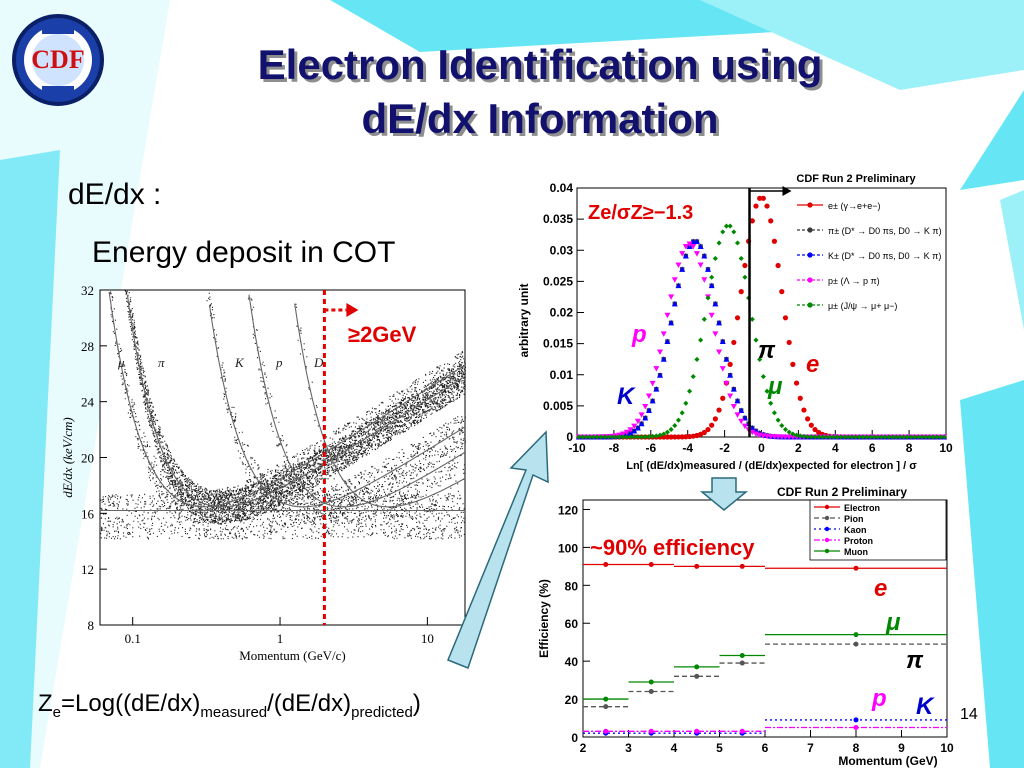 The height and width of the screenshot is (768, 1024). I want to click on title-line-1: Electron Identification using, so click(540, 64).